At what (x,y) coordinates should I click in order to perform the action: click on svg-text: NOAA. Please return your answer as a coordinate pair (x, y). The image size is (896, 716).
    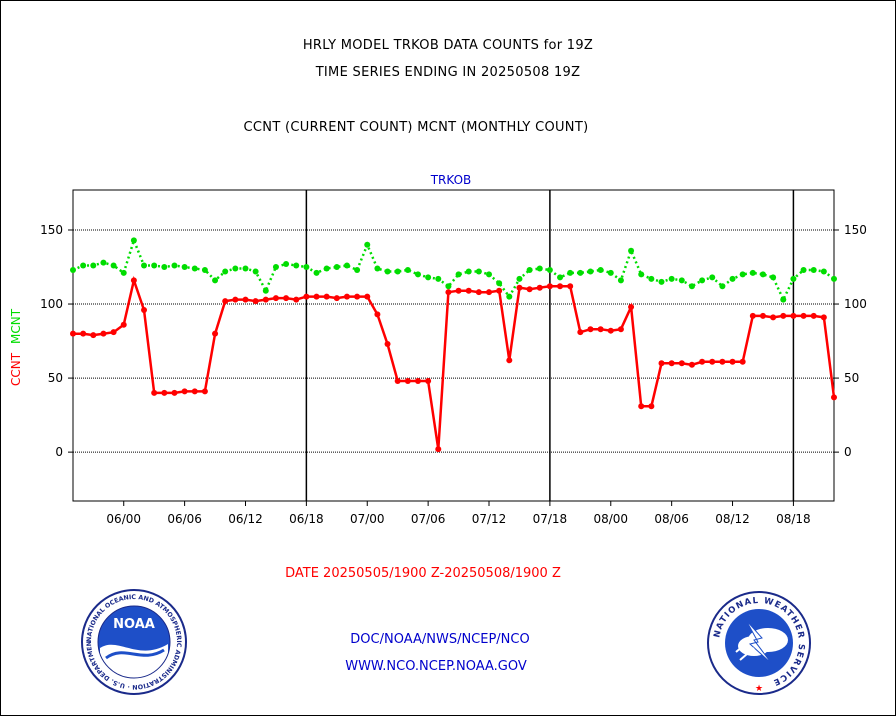
    Looking at the image, I should click on (134, 624).